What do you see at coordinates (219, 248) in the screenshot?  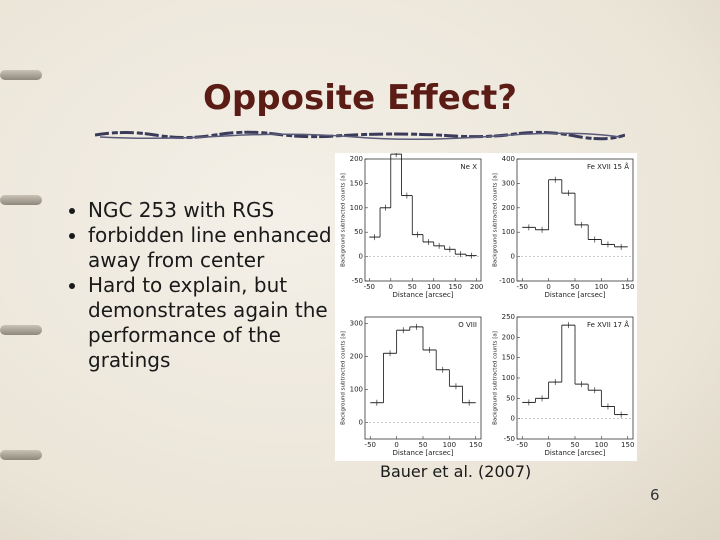 I see `bullet: forbidden line enhanced away from center` at bounding box center [219, 248].